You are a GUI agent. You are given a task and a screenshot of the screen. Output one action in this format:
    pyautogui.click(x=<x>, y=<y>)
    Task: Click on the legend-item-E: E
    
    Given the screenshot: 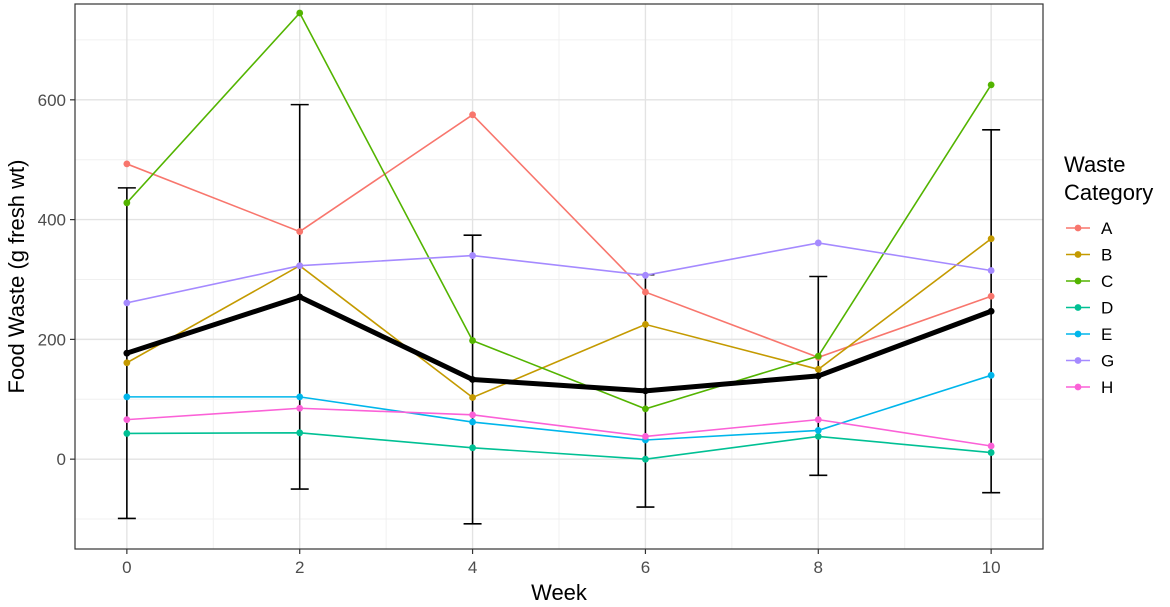 What is the action you would take?
    pyautogui.click(x=1089, y=334)
    